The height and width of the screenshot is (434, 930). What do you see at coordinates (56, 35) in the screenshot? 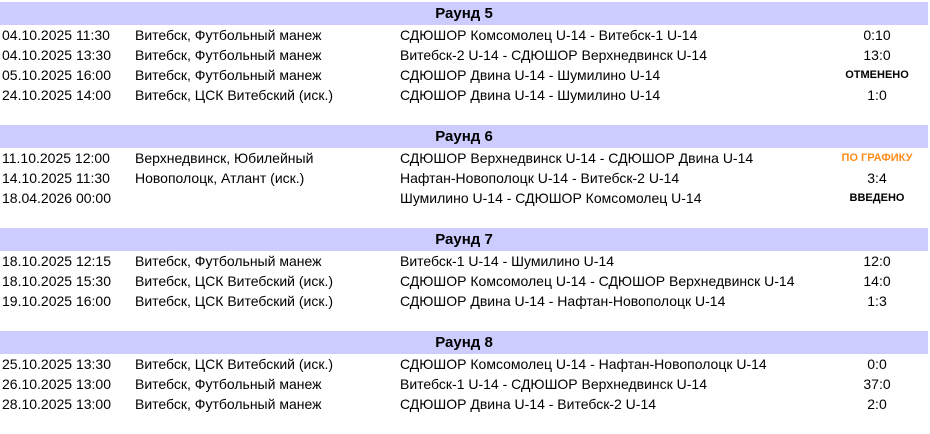
I see `match-date: 04.10.2025 11:30` at bounding box center [56, 35].